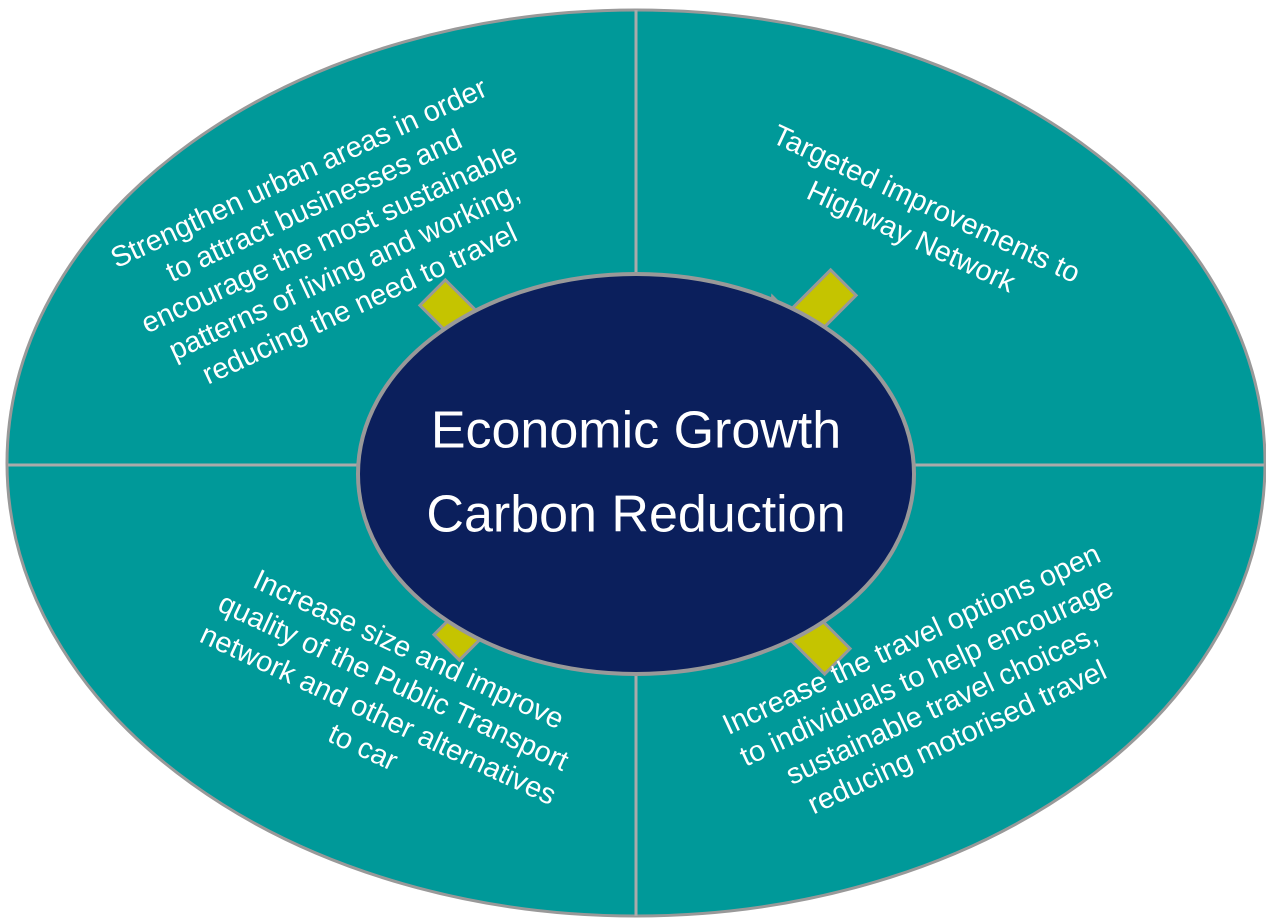 This screenshot has height=924, width=1266. What do you see at coordinates (635, 515) in the screenshot?
I see `center-label: Carbon Reduction` at bounding box center [635, 515].